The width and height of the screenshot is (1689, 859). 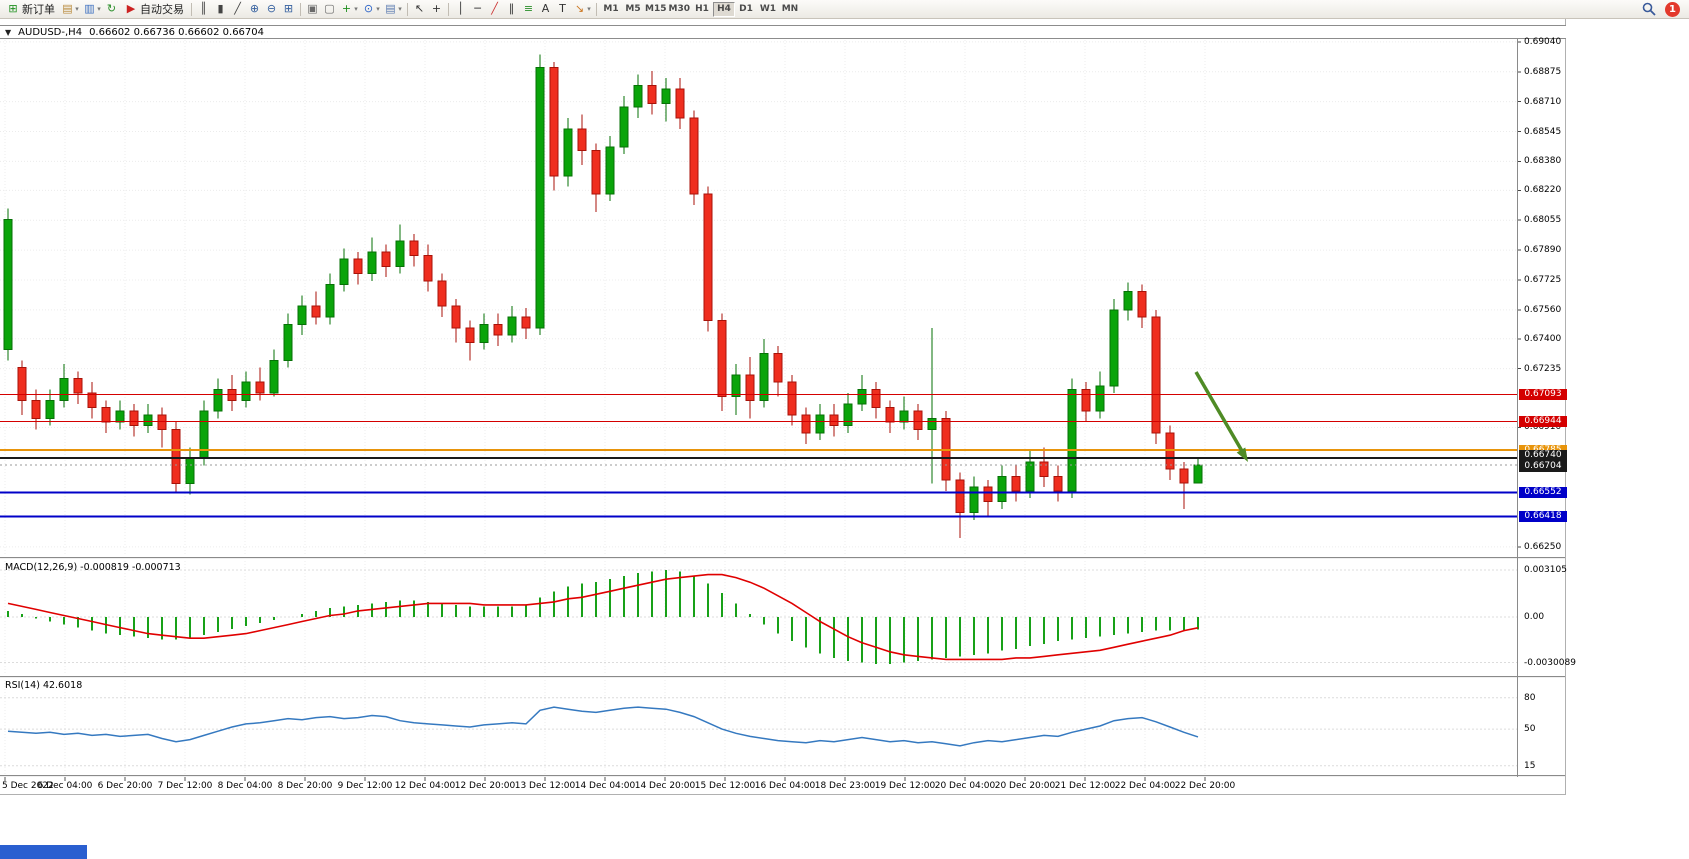 I want to click on axis-price-label: 0.66910, so click(x=1543, y=427).